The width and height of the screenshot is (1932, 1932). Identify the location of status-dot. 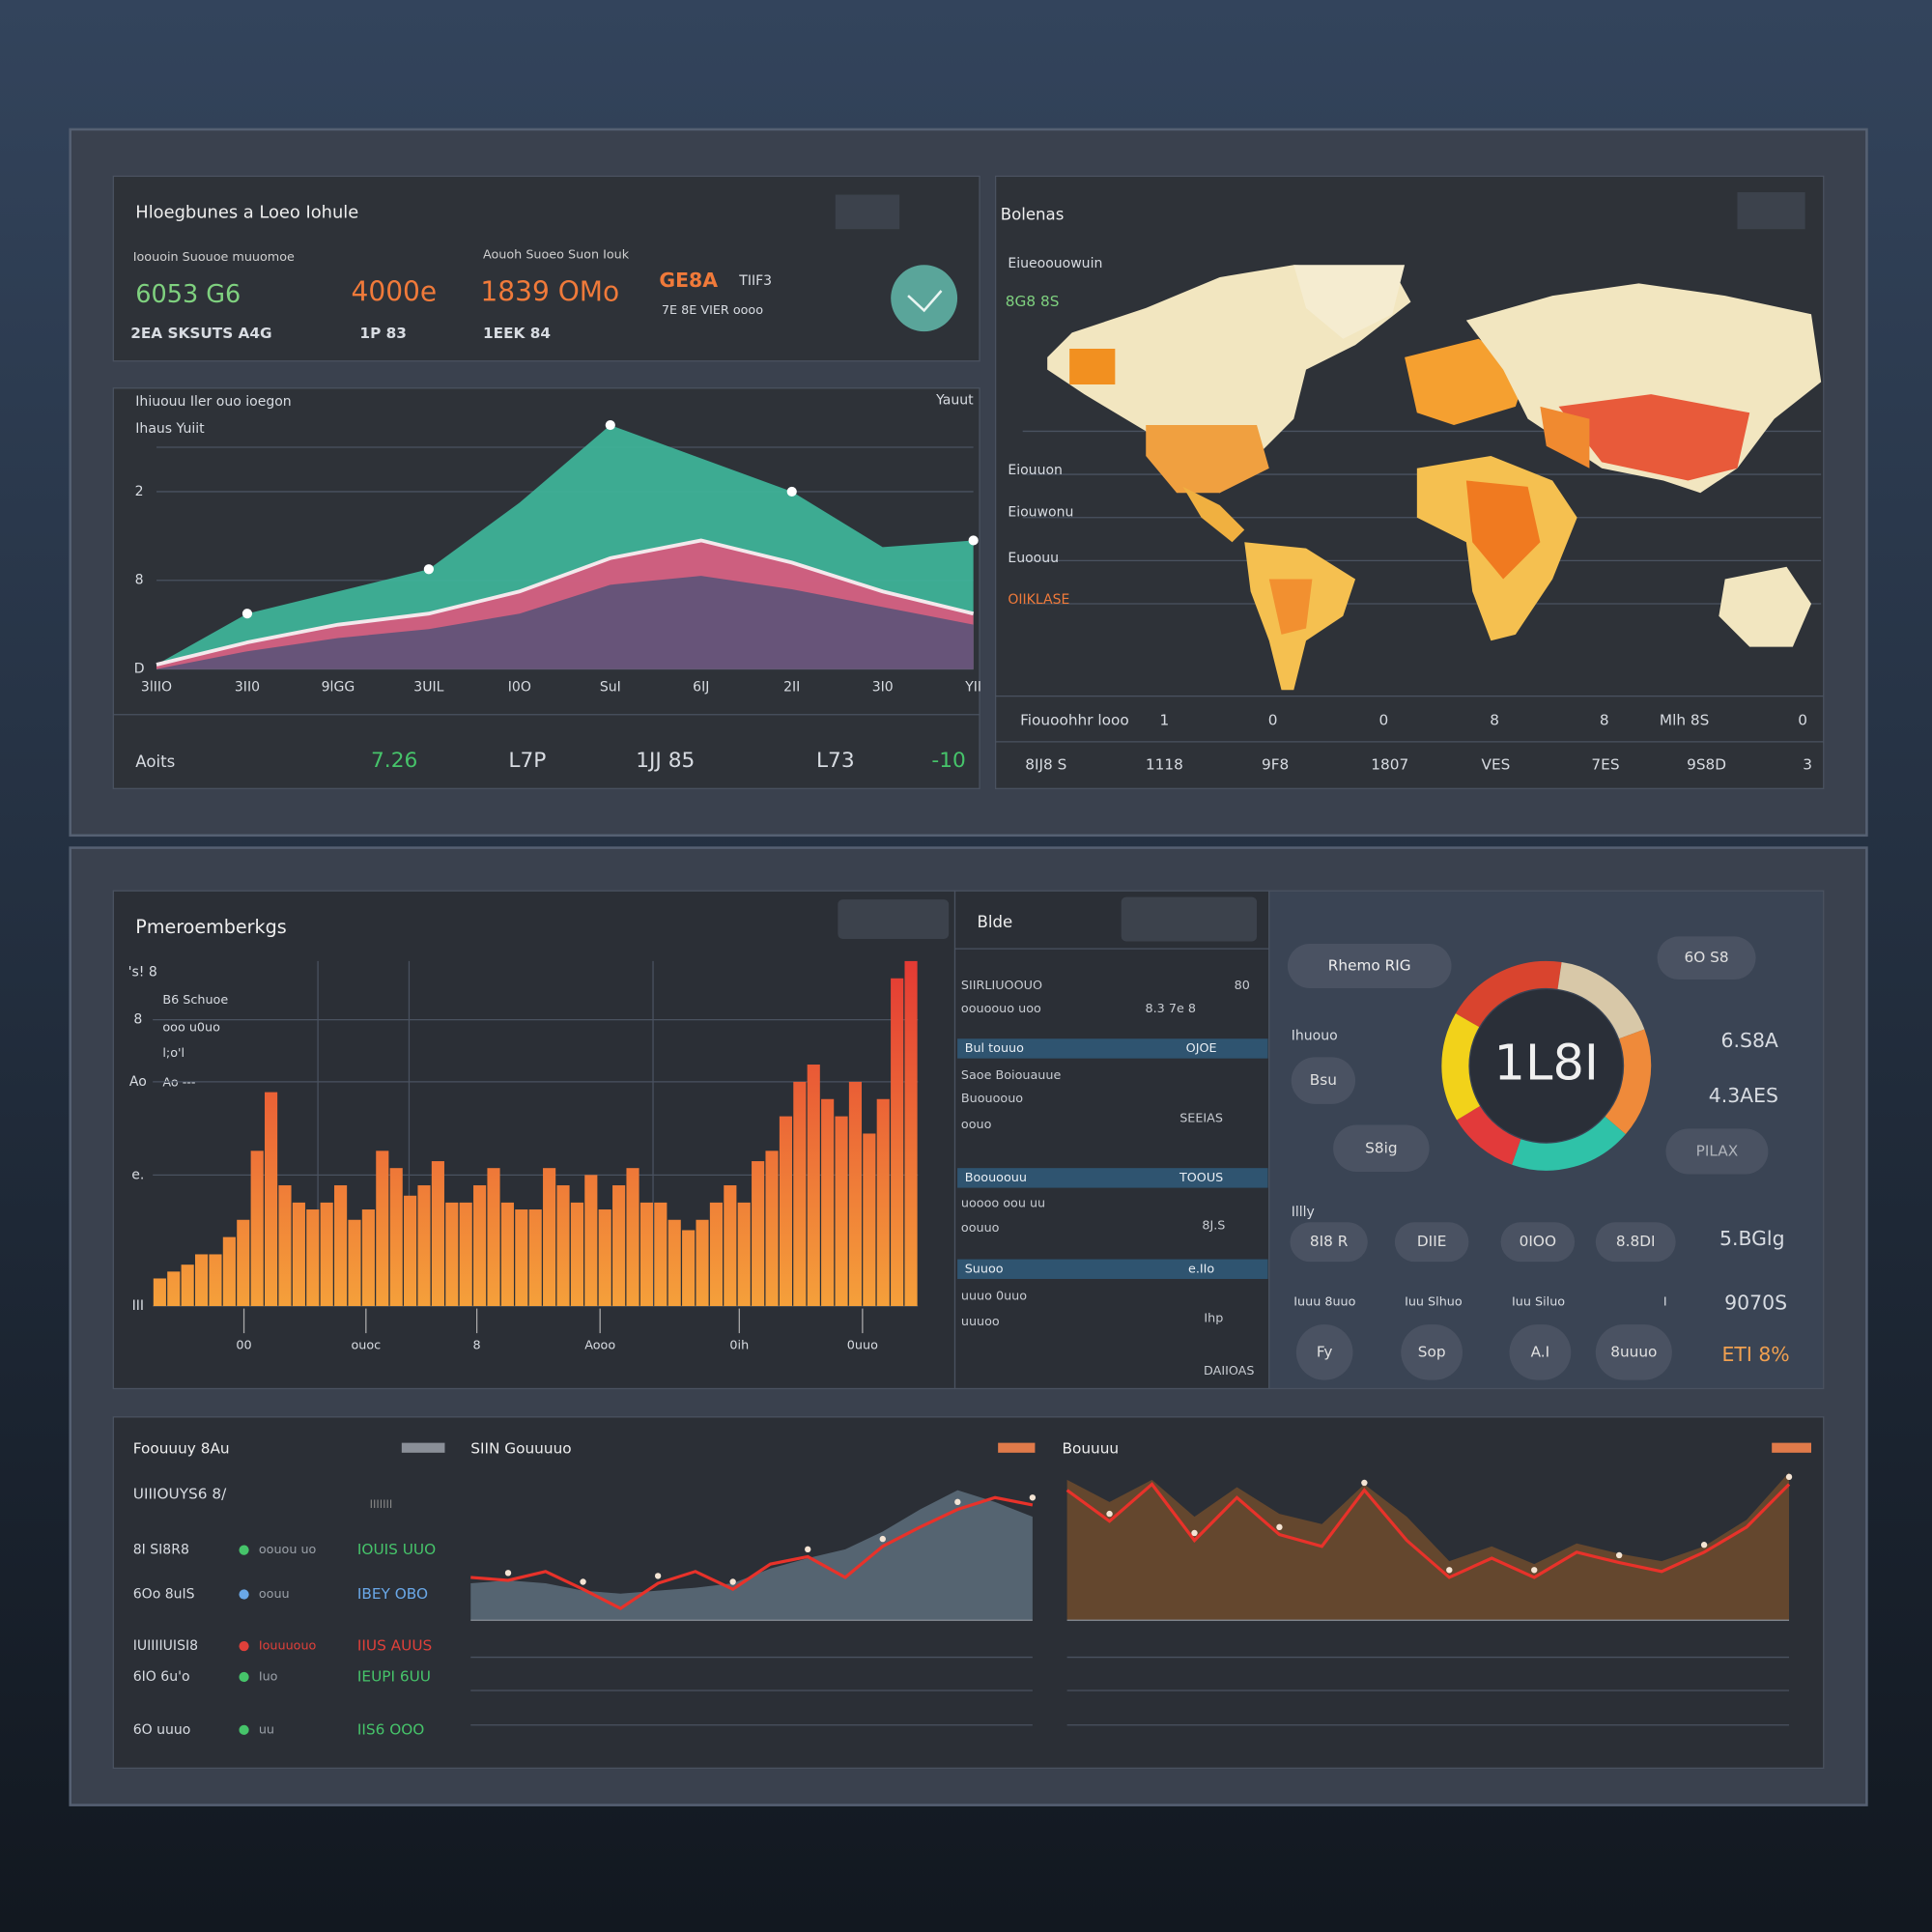
(244, 1550).